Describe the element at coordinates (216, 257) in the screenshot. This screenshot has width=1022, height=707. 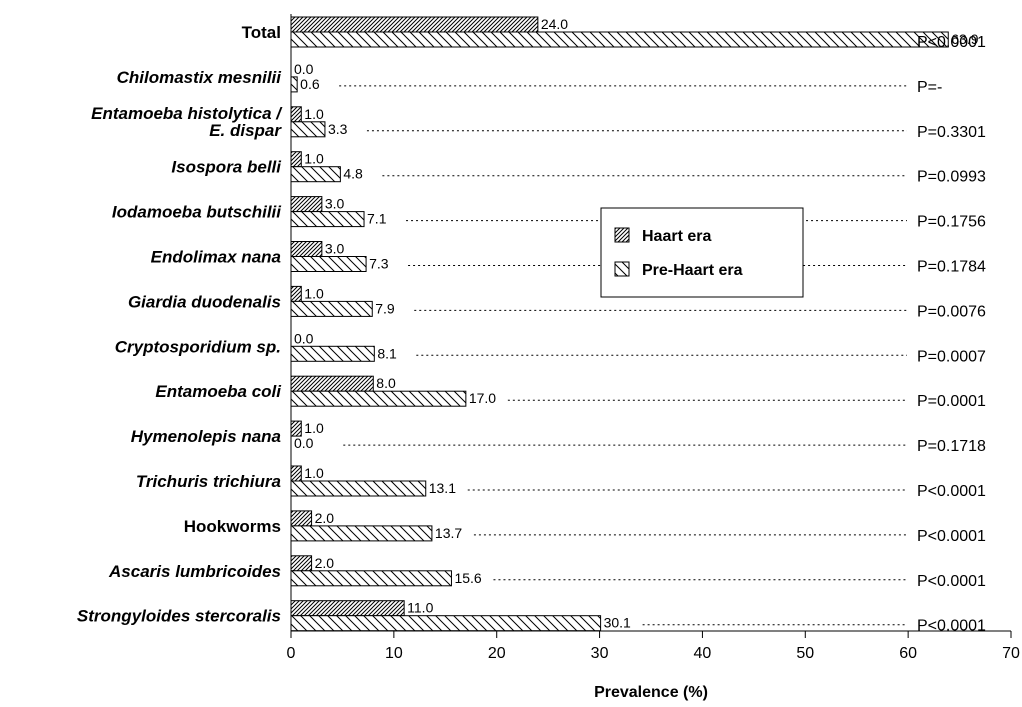
I see `category-label-endolimax-nana: Endolimax nana` at that location.